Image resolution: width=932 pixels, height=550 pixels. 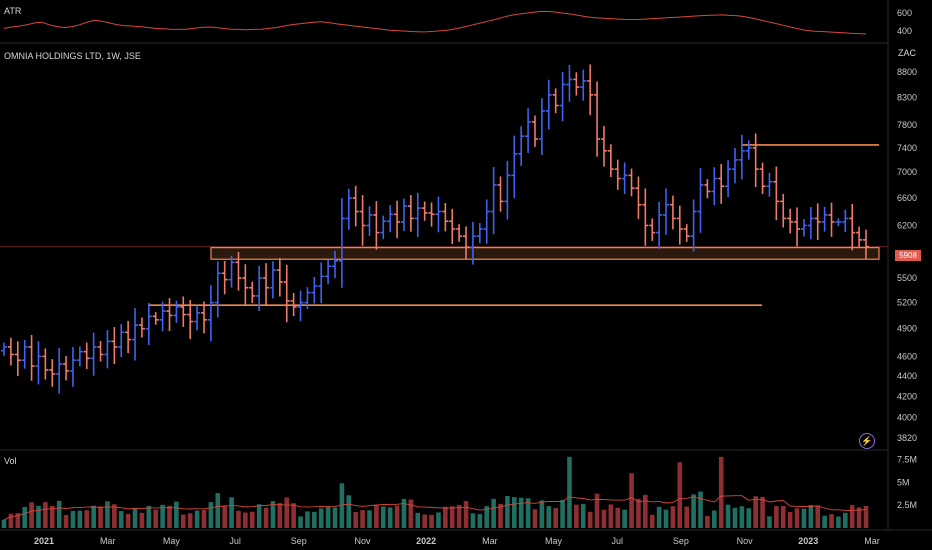 I want to click on time-tick-label: 2023, so click(x=808, y=541).